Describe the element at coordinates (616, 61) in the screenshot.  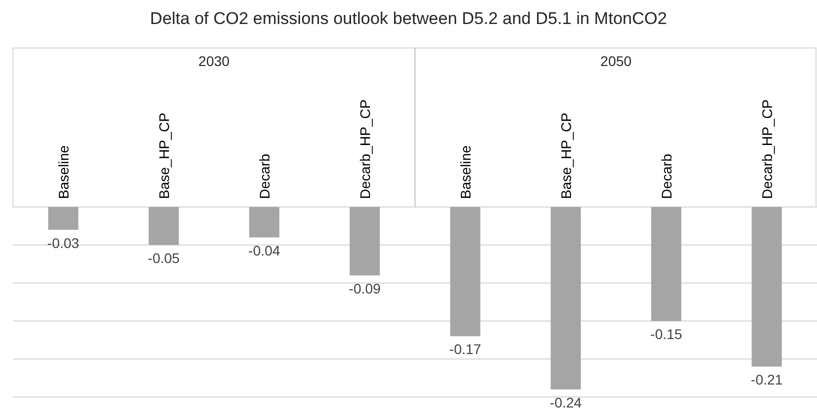
I see `text: 2050` at that location.